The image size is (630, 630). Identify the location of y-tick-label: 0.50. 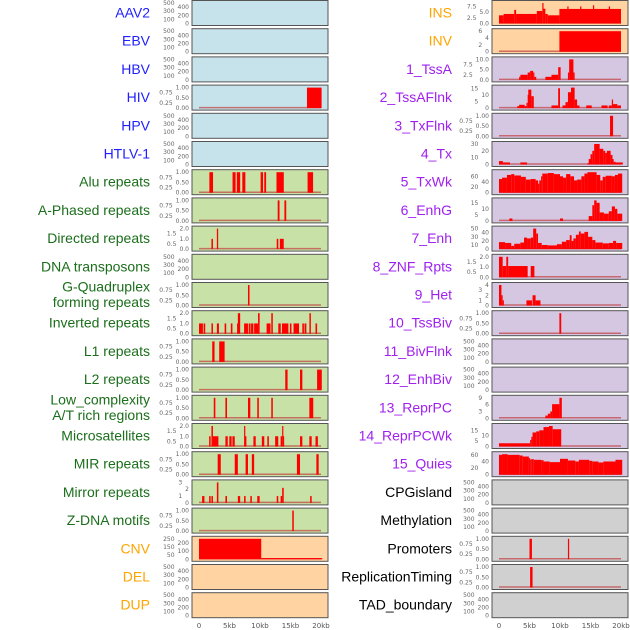
(183, 521).